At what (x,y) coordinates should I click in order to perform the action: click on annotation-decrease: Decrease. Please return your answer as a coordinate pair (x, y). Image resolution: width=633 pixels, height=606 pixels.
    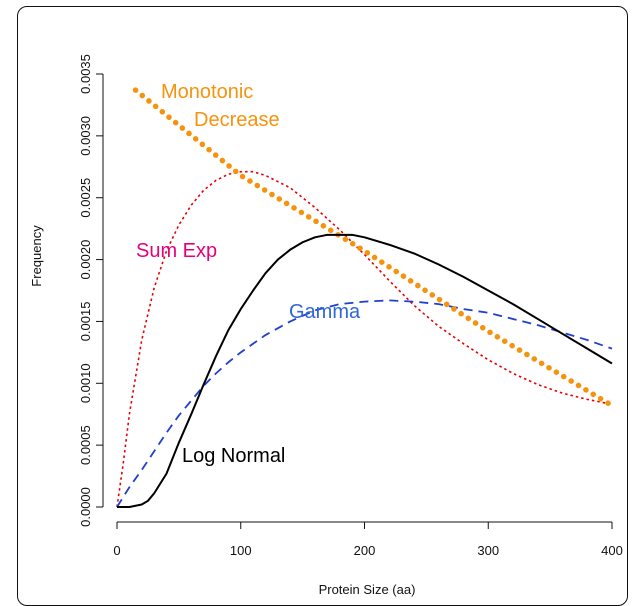
    Looking at the image, I should click on (237, 120).